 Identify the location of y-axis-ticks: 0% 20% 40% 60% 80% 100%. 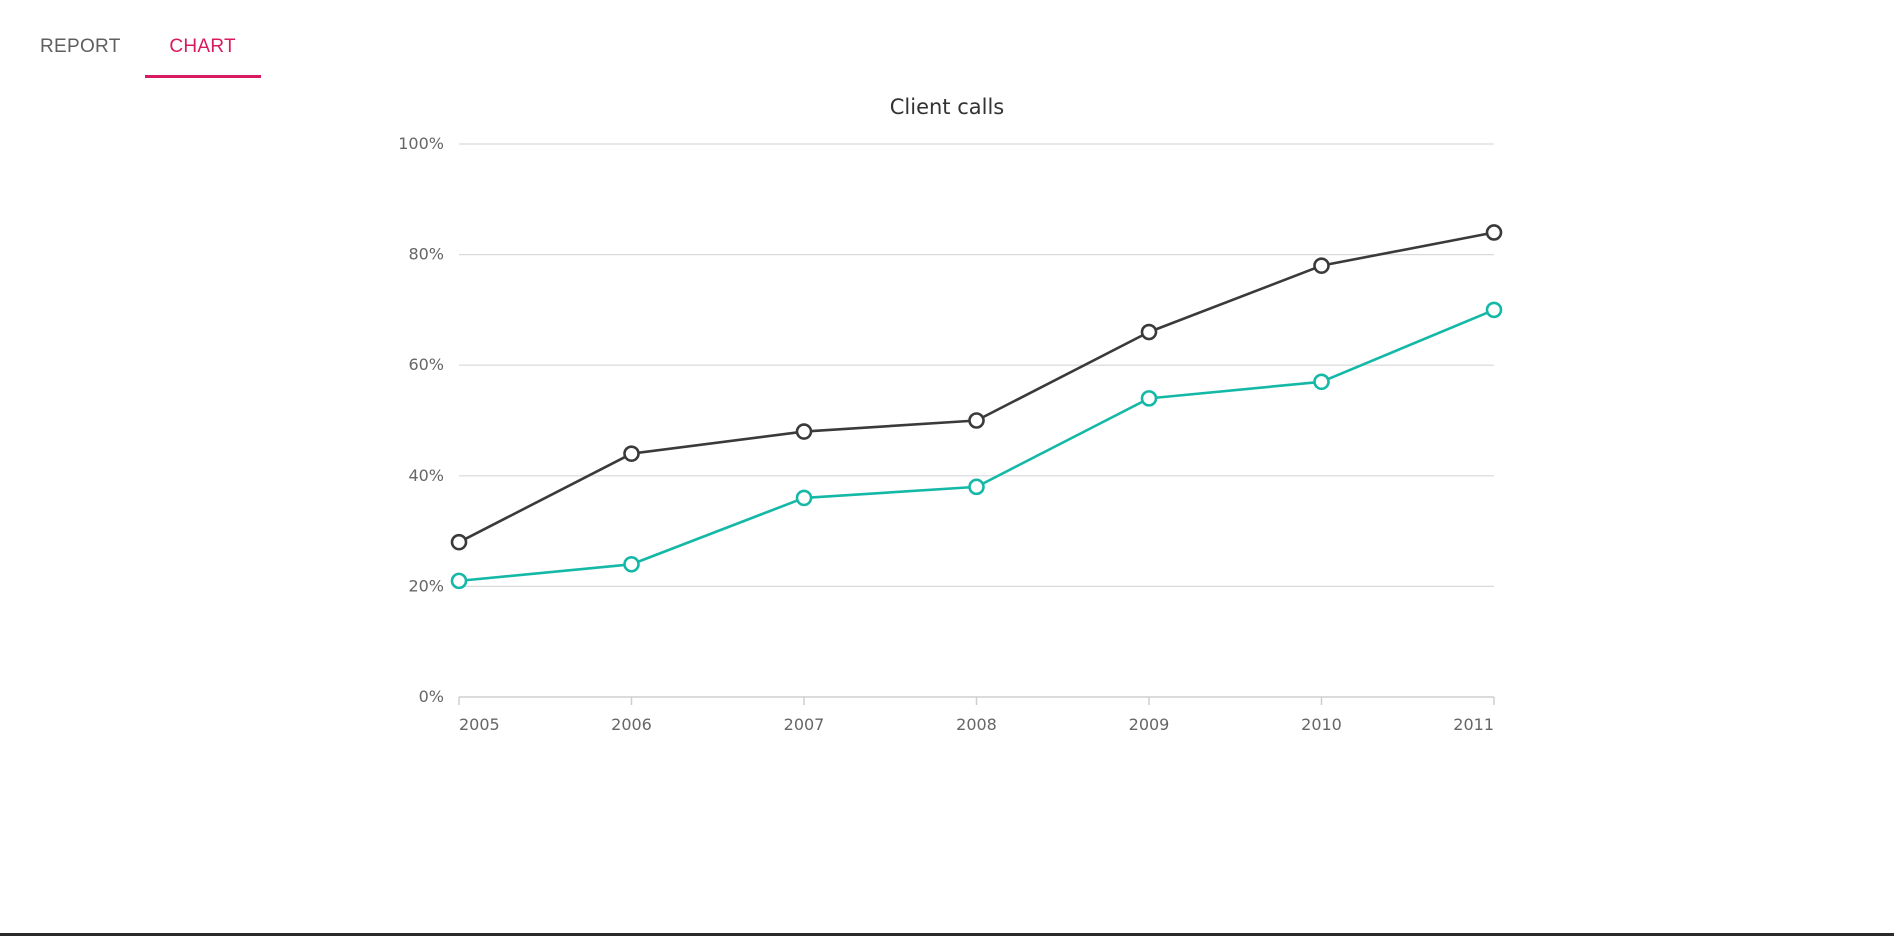
(421, 420).